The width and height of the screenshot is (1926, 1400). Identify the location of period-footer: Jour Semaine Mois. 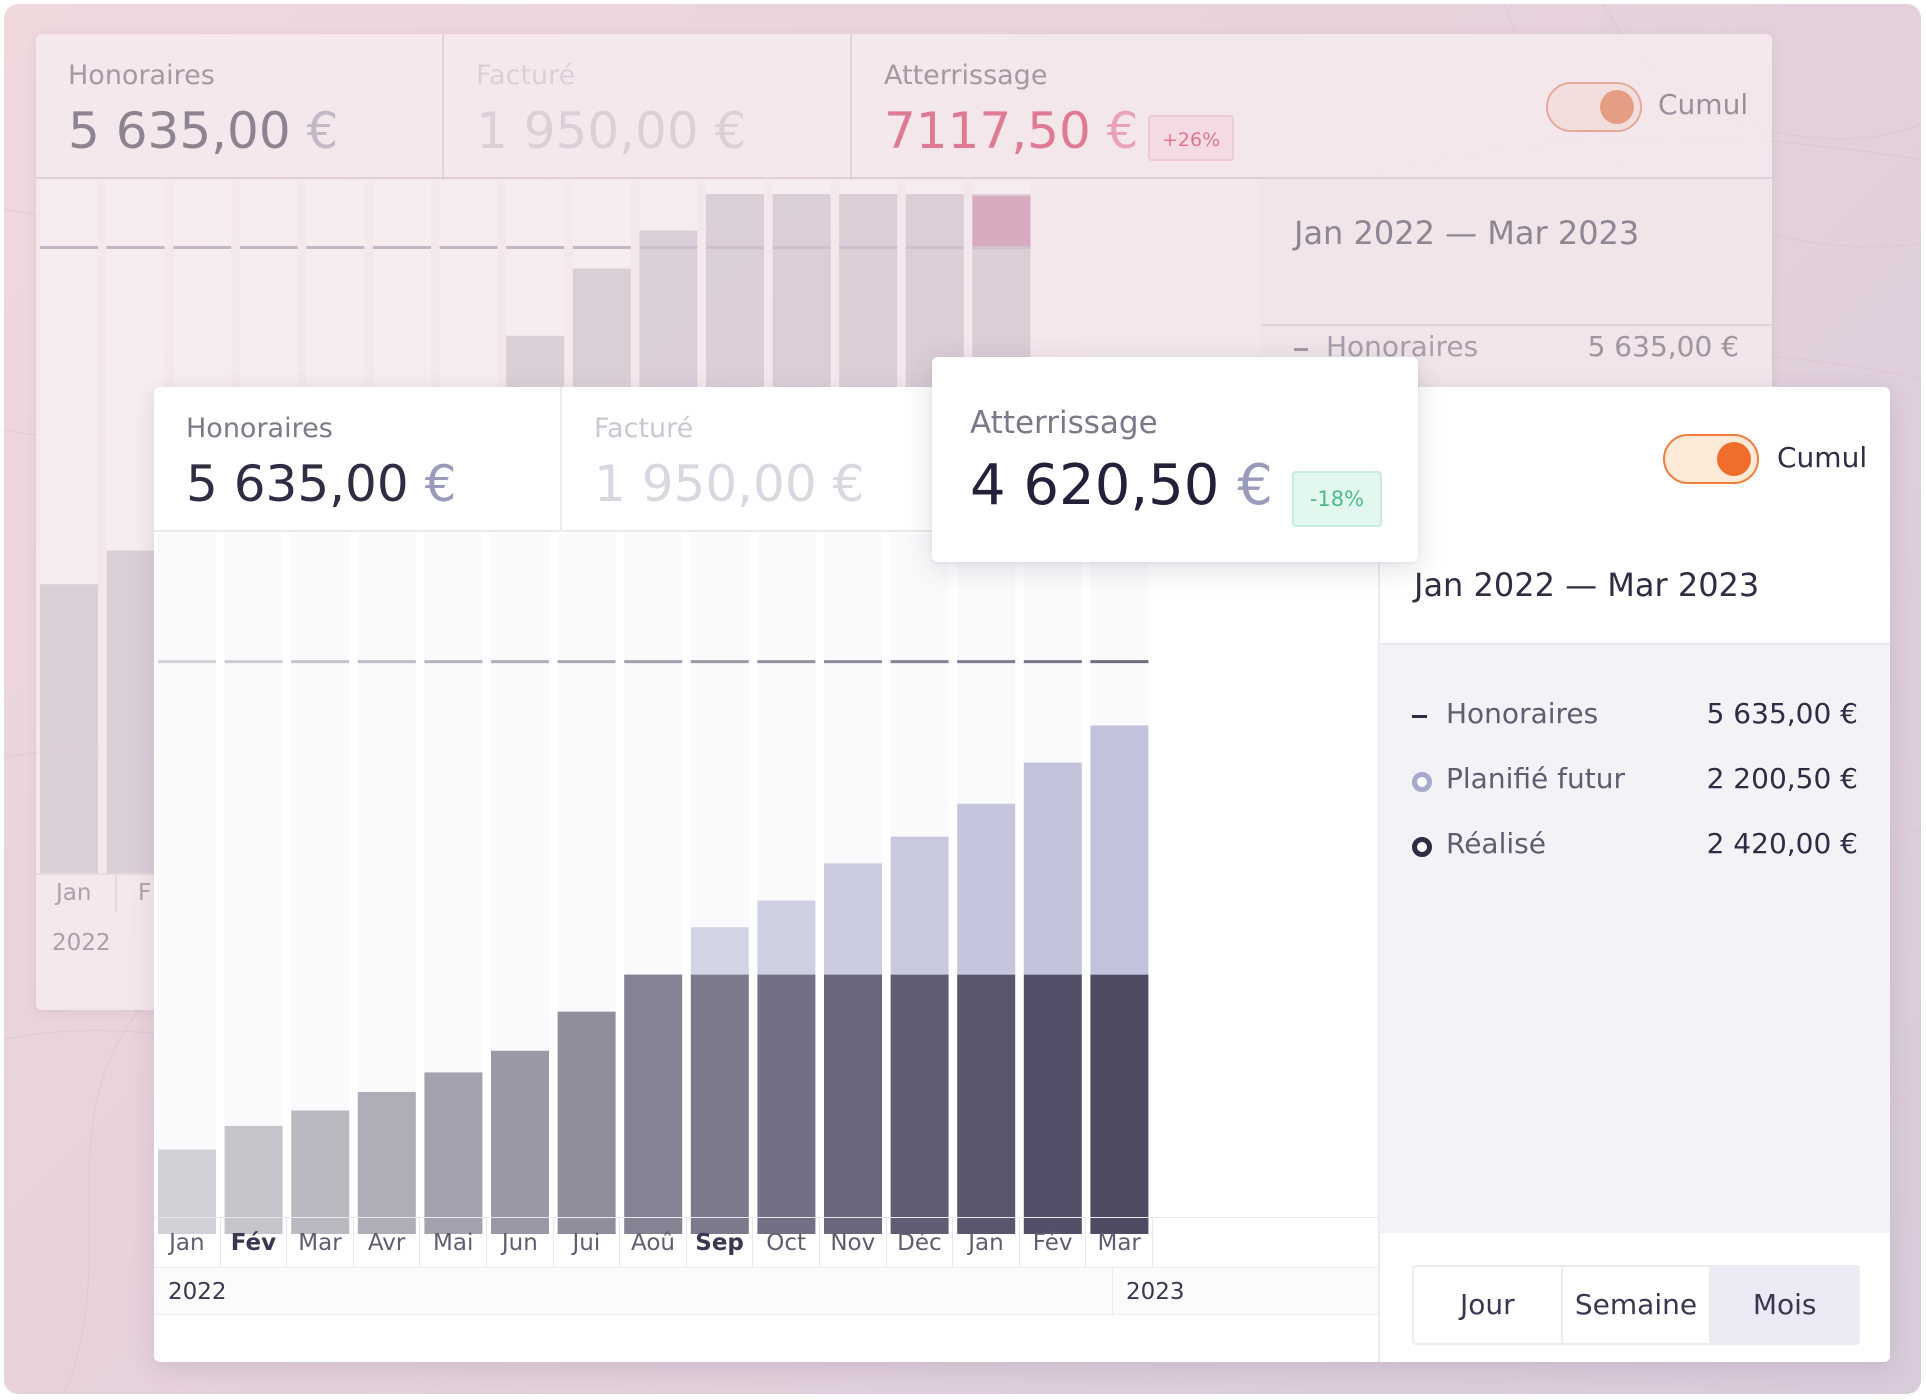
(1635, 1297).